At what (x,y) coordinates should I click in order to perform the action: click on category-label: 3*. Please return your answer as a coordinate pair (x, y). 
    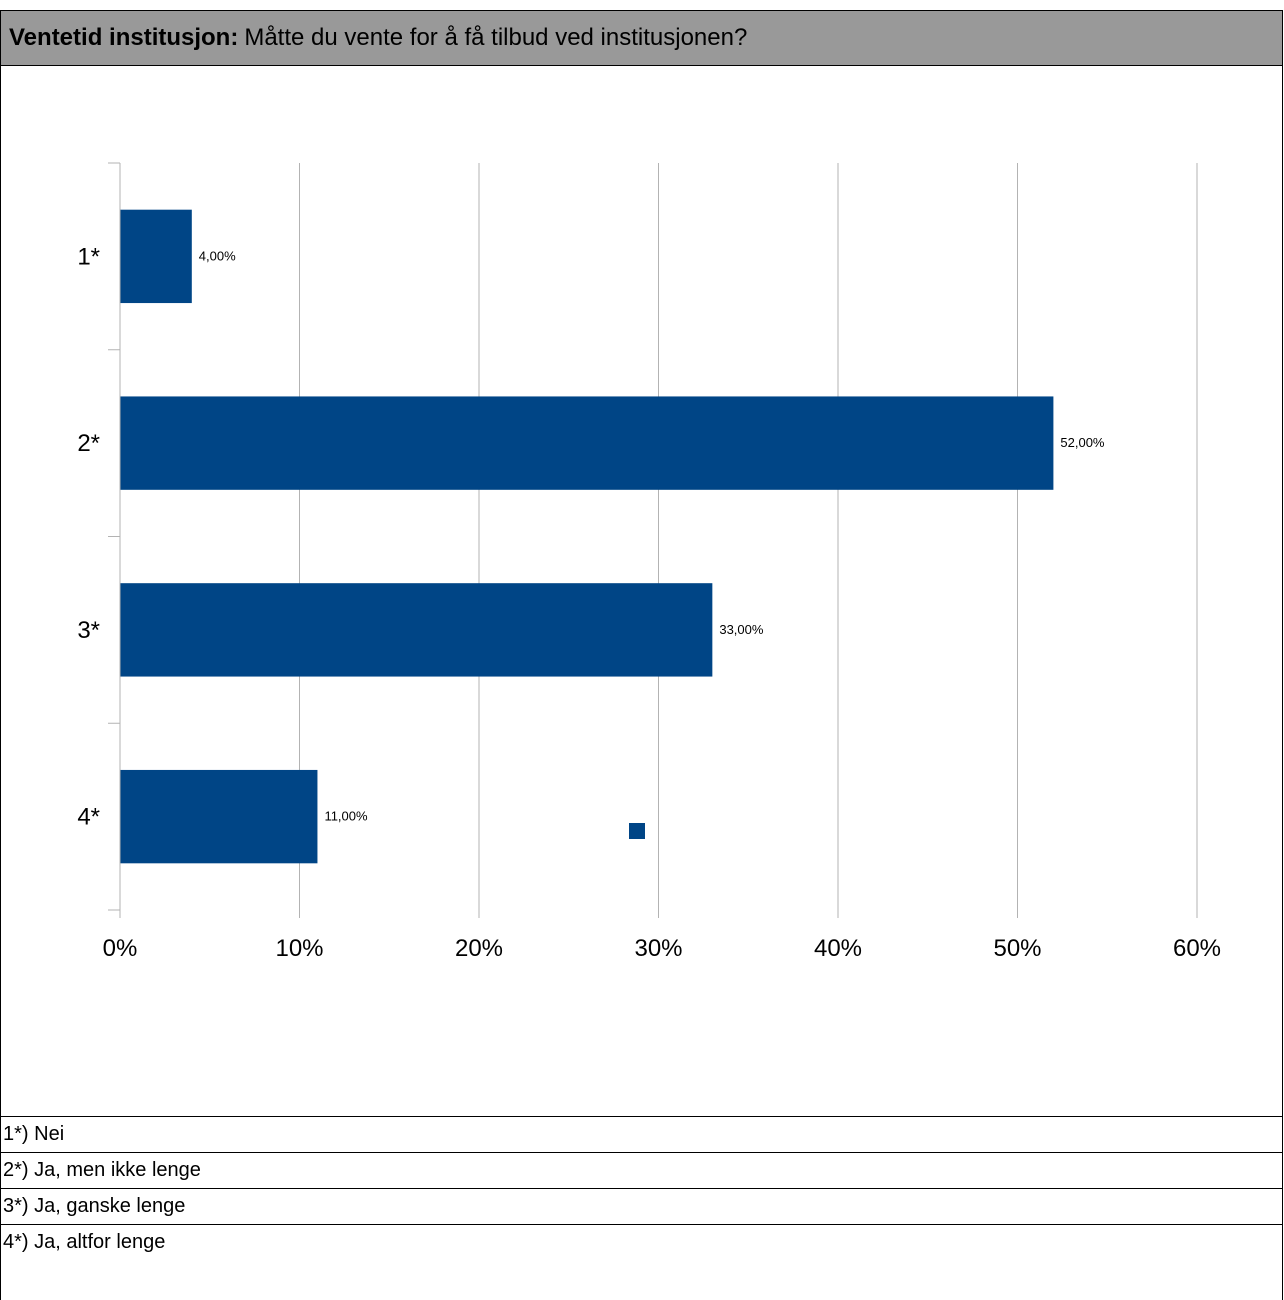
    Looking at the image, I should click on (88, 630).